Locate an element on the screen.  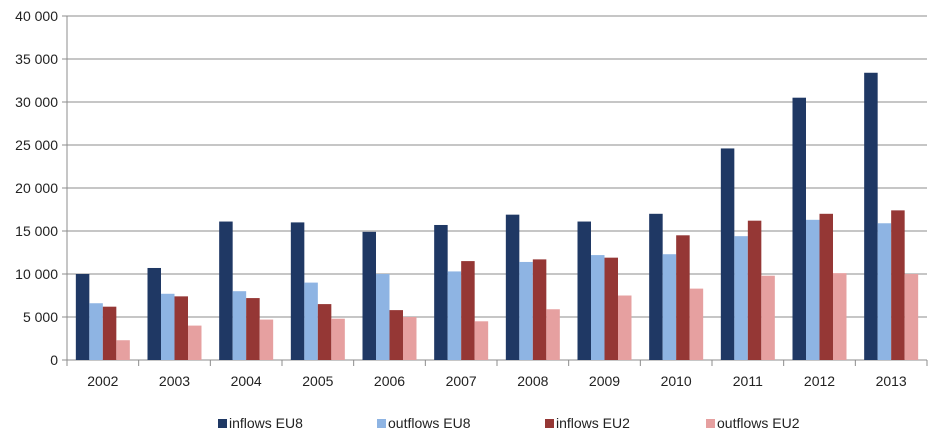
bar-outflows-eu8-2005 is located at coordinates (311, 321).